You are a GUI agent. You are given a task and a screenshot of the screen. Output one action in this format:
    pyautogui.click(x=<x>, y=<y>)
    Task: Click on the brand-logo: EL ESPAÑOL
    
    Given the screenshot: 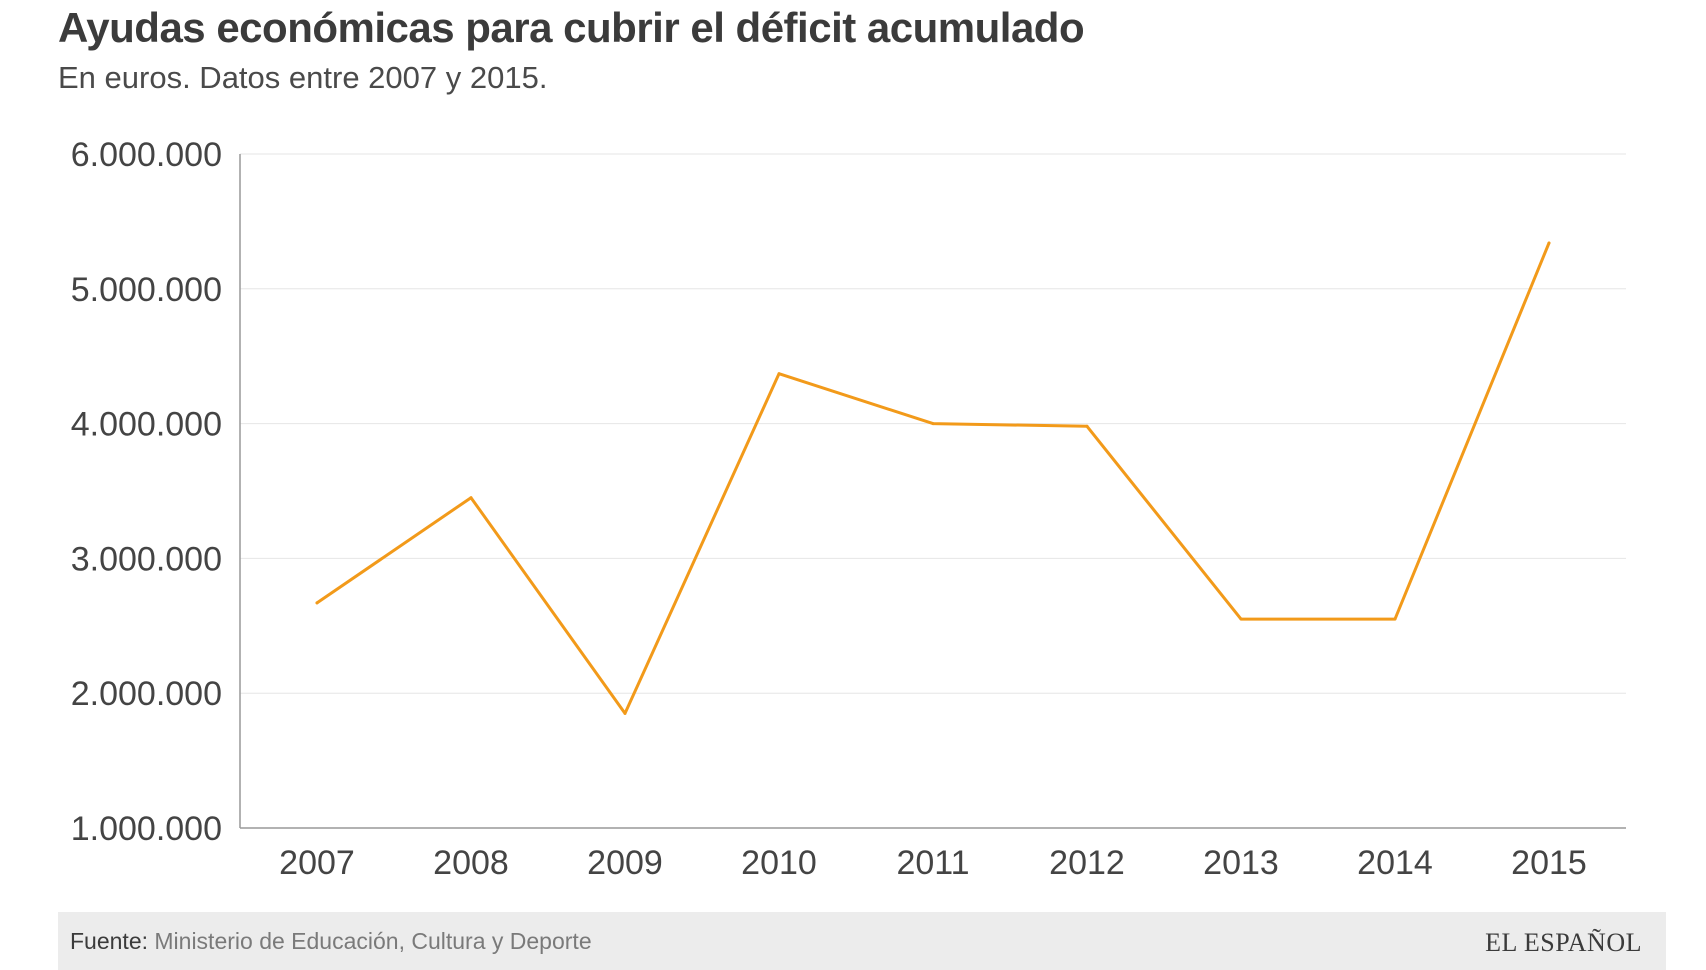 What is the action you would take?
    pyautogui.click(x=1563, y=942)
    